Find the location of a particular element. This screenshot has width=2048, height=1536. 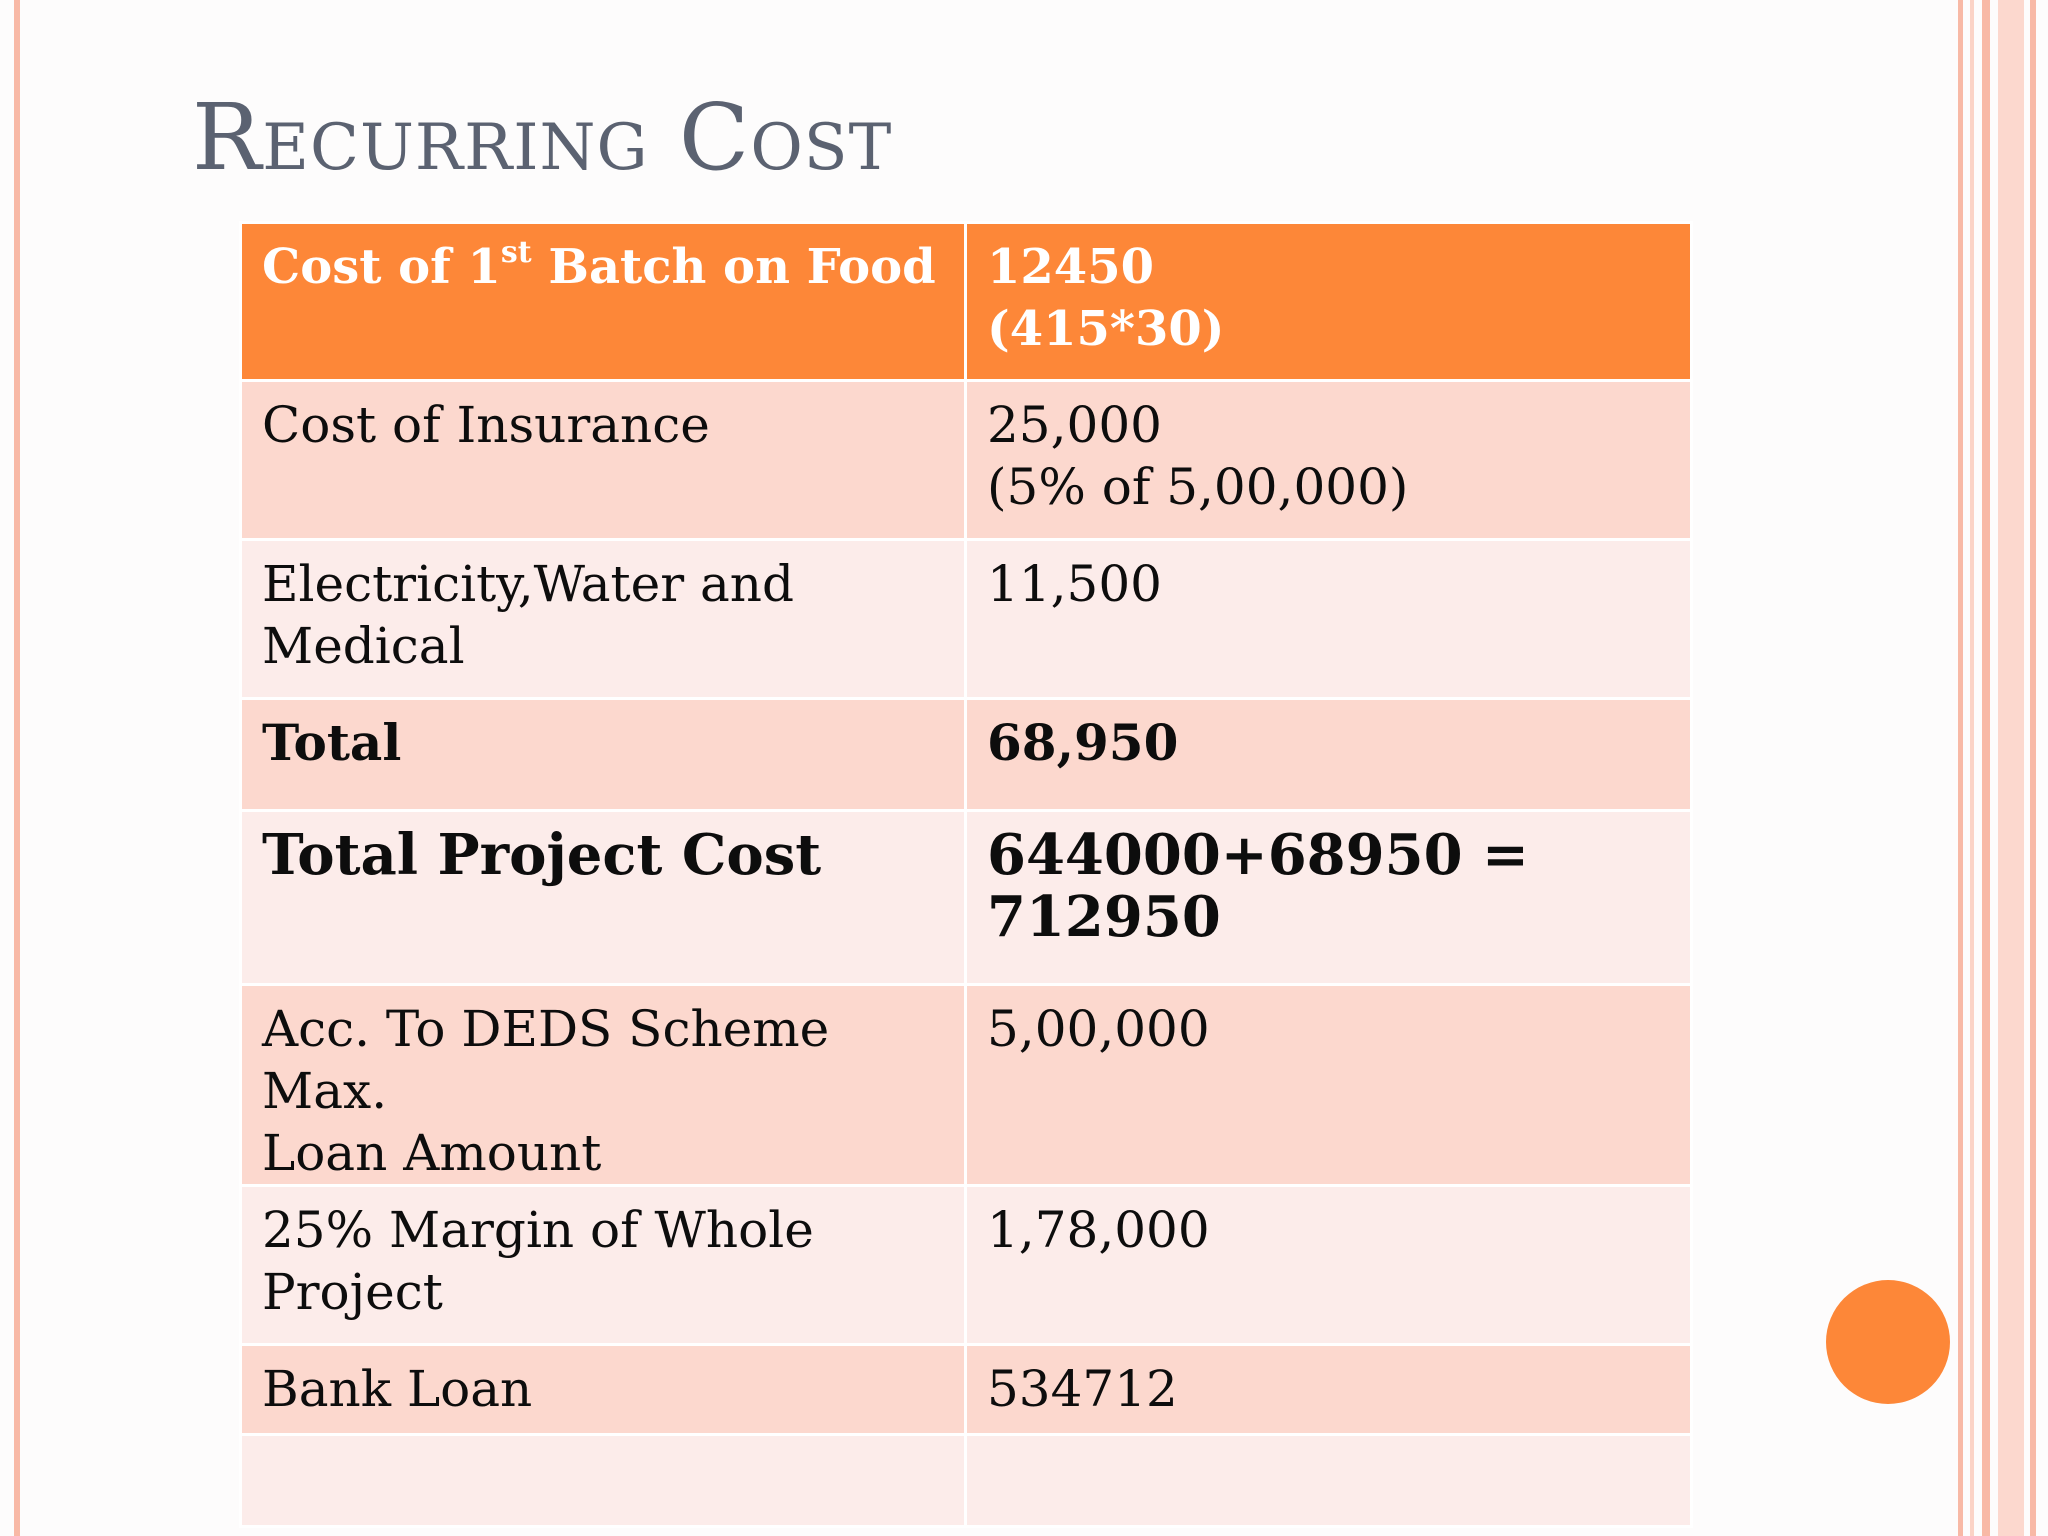

row-value-cell: 1,78,000 is located at coordinates (1328, 1265).